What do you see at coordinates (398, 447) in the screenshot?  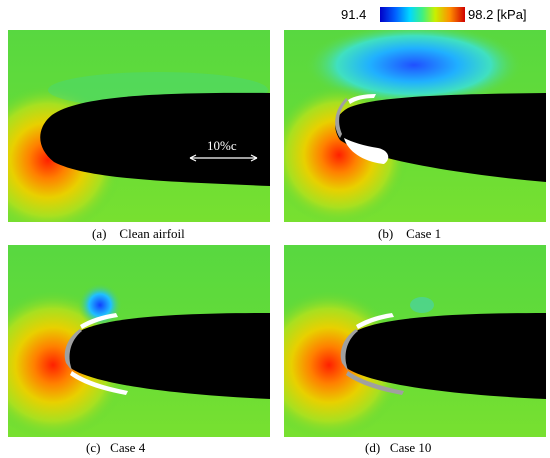 I see `caption-d: (d) Case 10` at bounding box center [398, 447].